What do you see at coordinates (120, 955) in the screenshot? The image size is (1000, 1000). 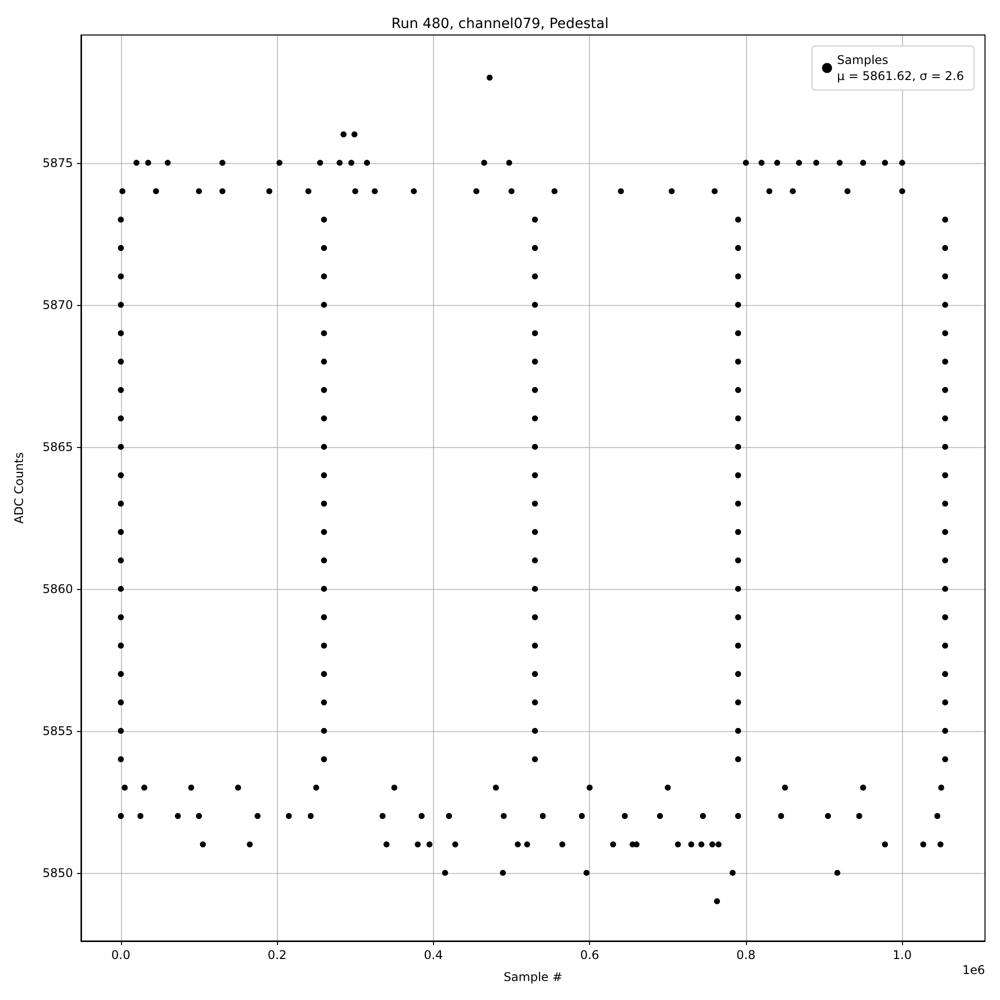 I see `x-tick-label: 0.0` at bounding box center [120, 955].